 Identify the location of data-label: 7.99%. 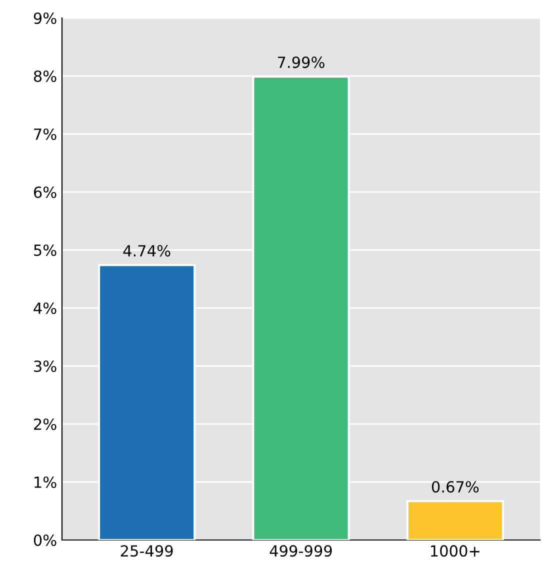
(301, 62).